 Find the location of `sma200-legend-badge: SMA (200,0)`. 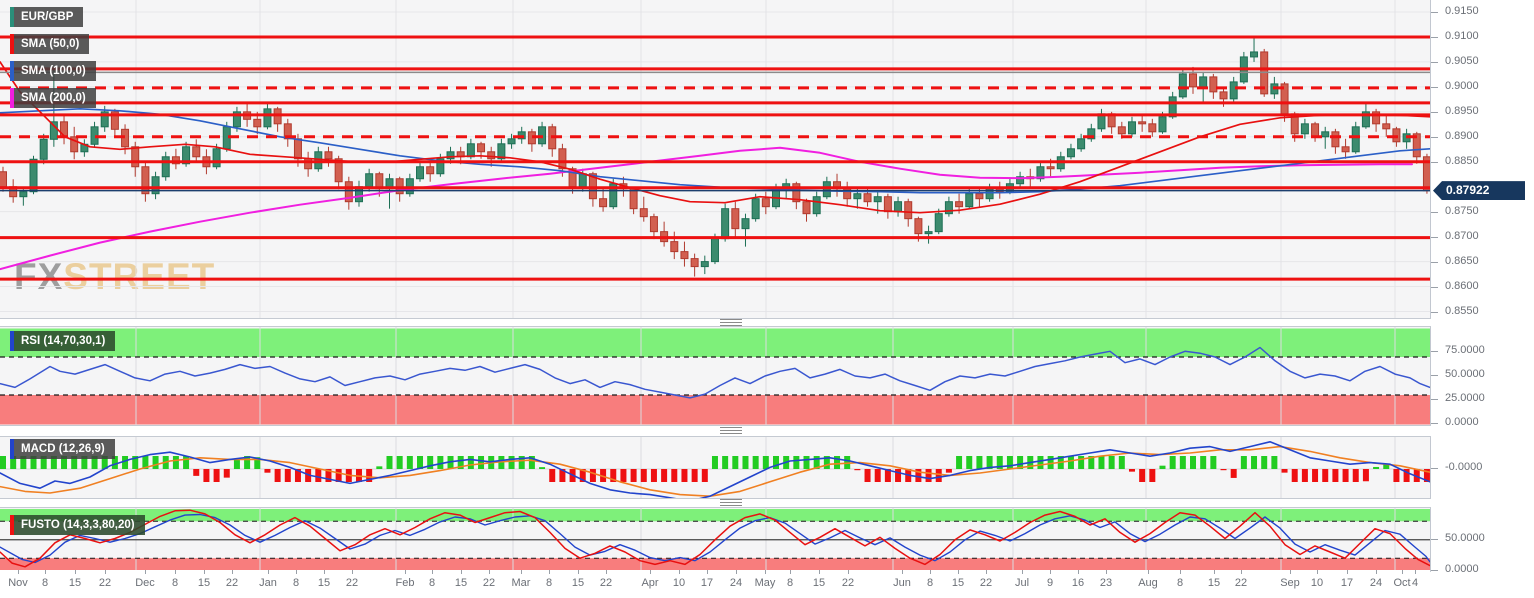

sma200-legend-badge: SMA (200,0) is located at coordinates (53, 98).